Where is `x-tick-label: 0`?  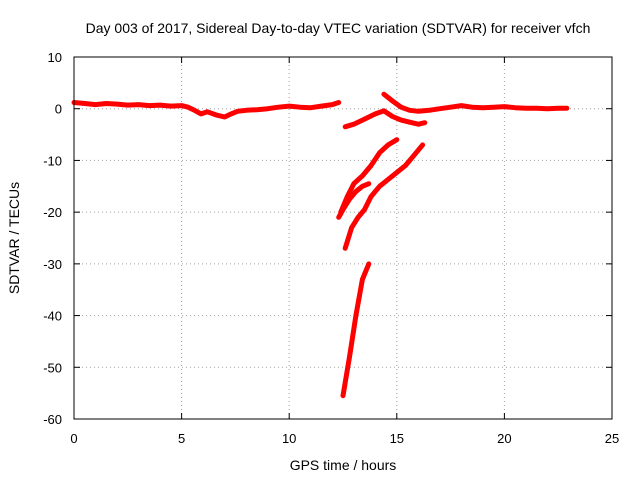 x-tick-label: 0 is located at coordinates (73, 438).